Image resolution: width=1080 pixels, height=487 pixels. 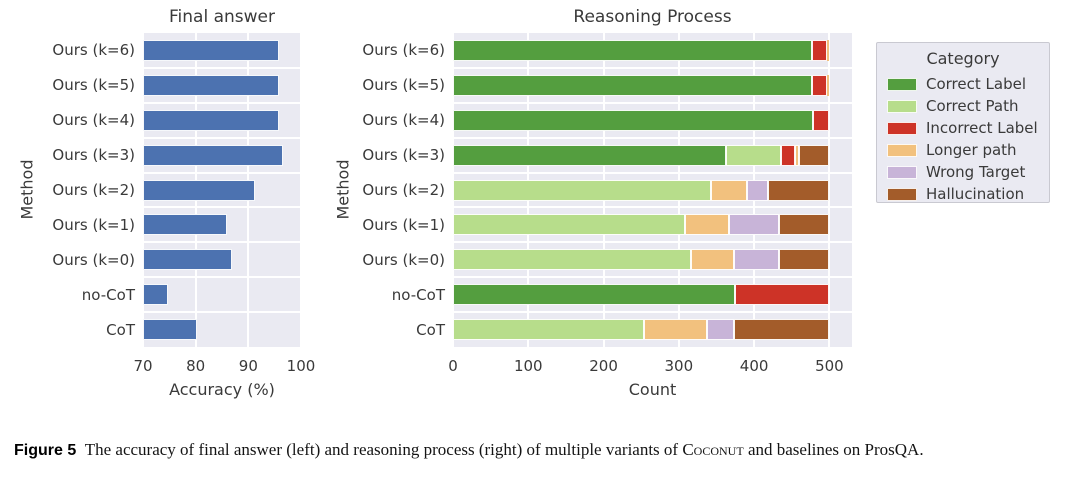 What do you see at coordinates (652, 389) in the screenshot?
I see `right-chart-xlabel: Count` at bounding box center [652, 389].